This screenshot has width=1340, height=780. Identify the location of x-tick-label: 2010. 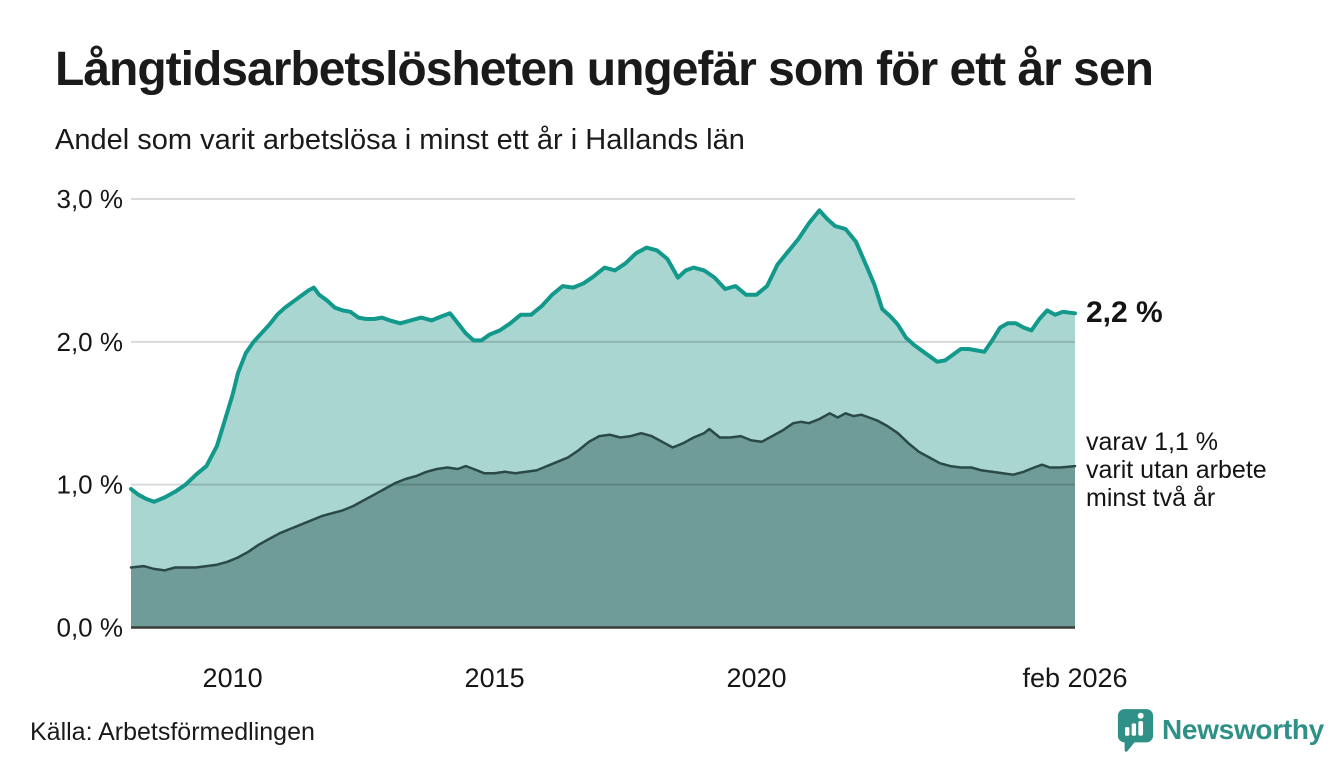
(233, 678).